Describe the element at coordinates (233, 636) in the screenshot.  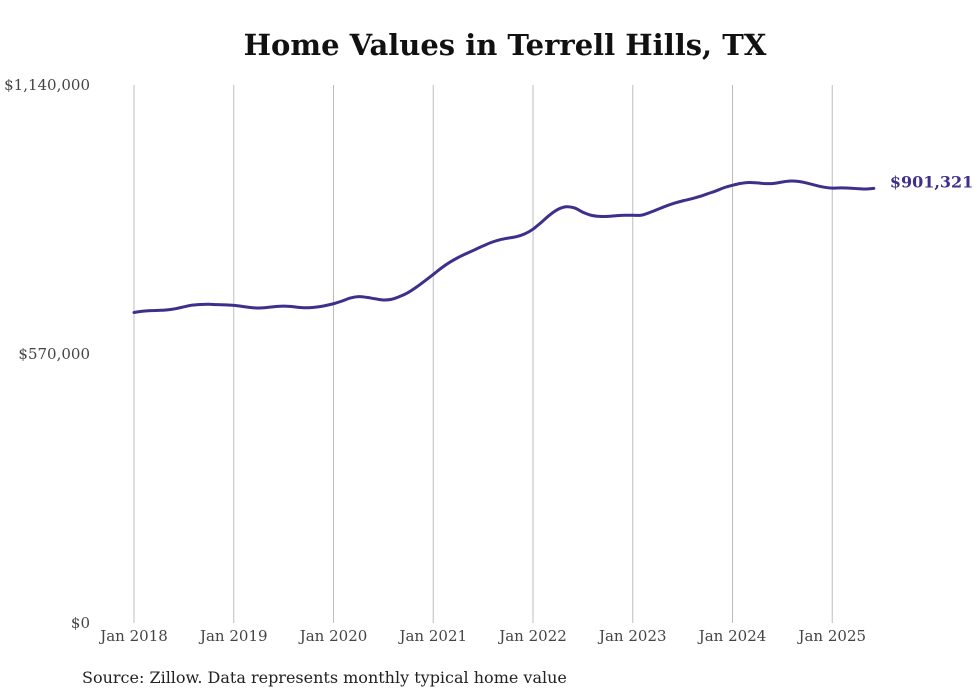
I see `x-tick-label: Jan 2019` at that location.